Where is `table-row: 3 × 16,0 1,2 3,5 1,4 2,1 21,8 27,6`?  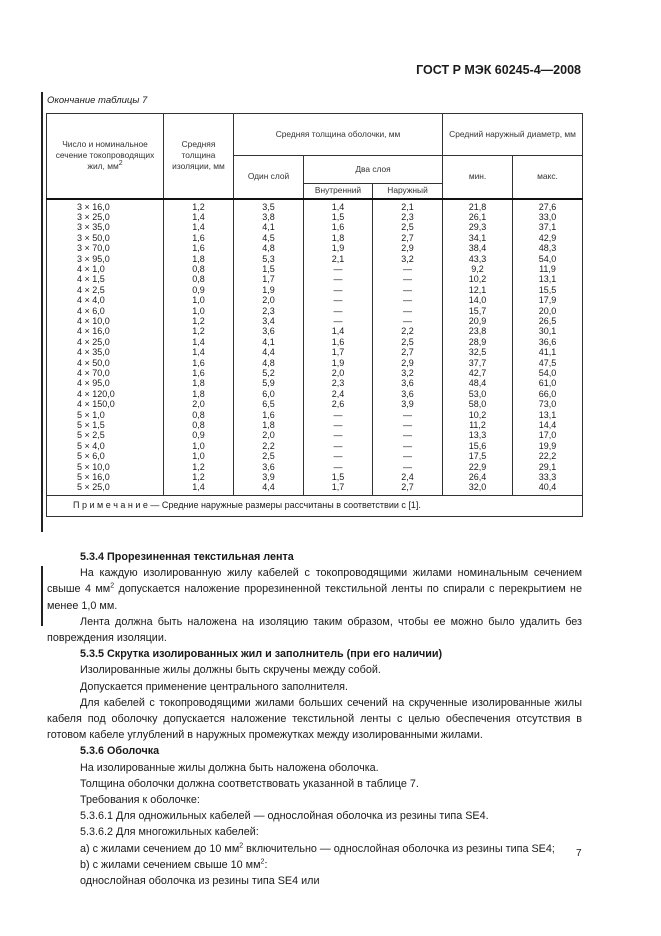 table-row: 3 × 16,0 1,2 3,5 1,4 2,1 21,8 27,6 is located at coordinates (315, 205).